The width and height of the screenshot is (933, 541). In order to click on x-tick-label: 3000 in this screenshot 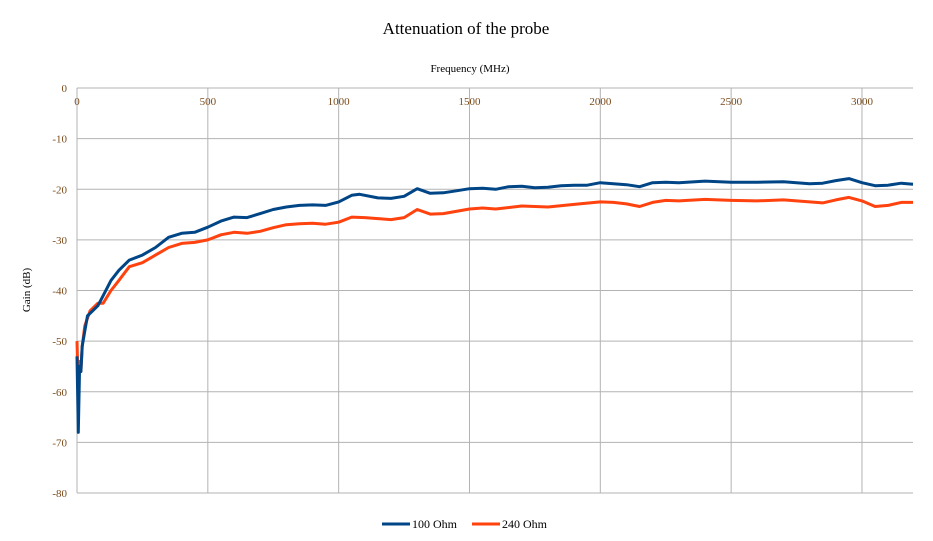, I will do `click(862, 102)`.